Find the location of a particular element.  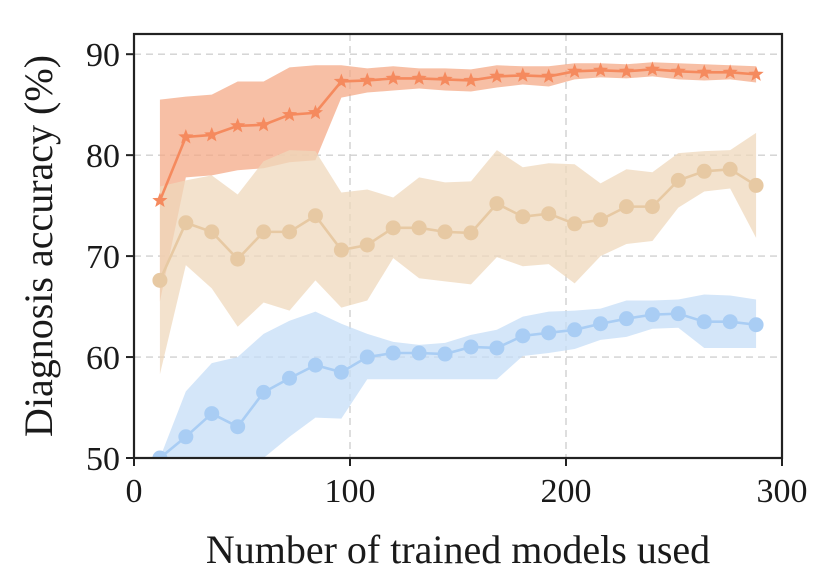

x-tick-label-100: 100 is located at coordinates (350, 491).